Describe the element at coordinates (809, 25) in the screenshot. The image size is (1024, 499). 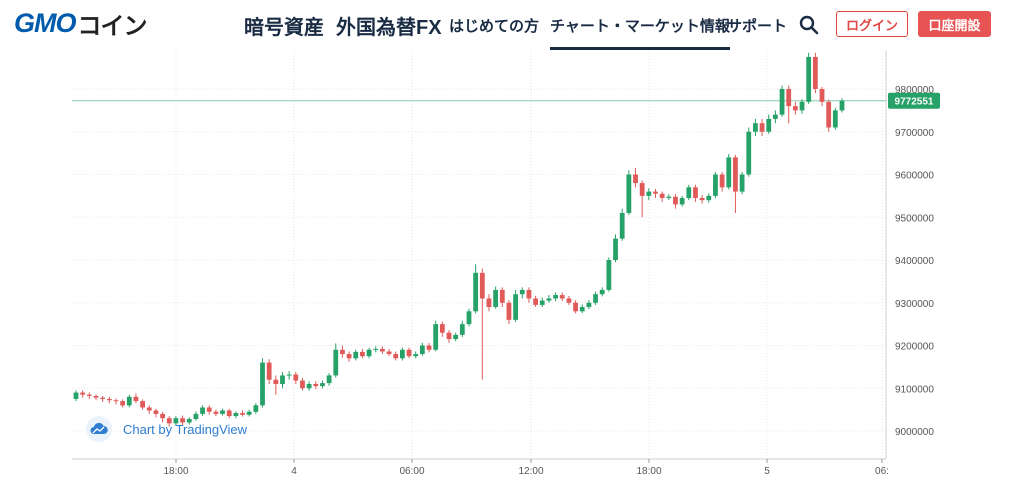
I see `search-icon` at that location.